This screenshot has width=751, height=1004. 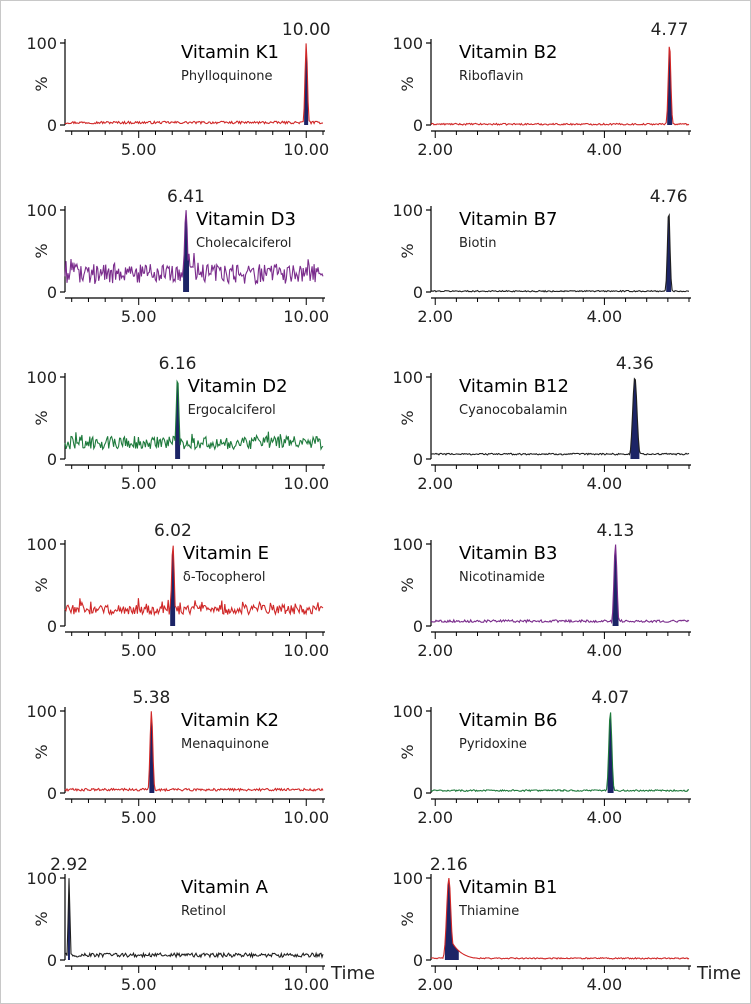 What do you see at coordinates (230, 52) in the screenshot?
I see `vitamin-name: Vitamin K1` at bounding box center [230, 52].